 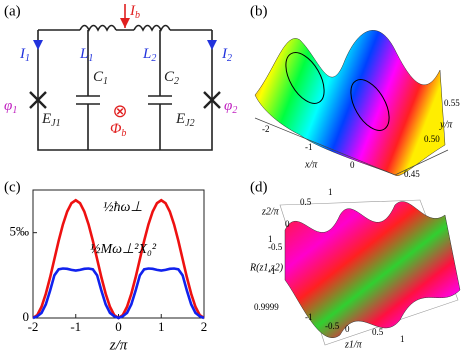 What do you see at coordinates (266, 267) in the screenshot?
I see `axis-label: R(z1,z2)` at bounding box center [266, 267].